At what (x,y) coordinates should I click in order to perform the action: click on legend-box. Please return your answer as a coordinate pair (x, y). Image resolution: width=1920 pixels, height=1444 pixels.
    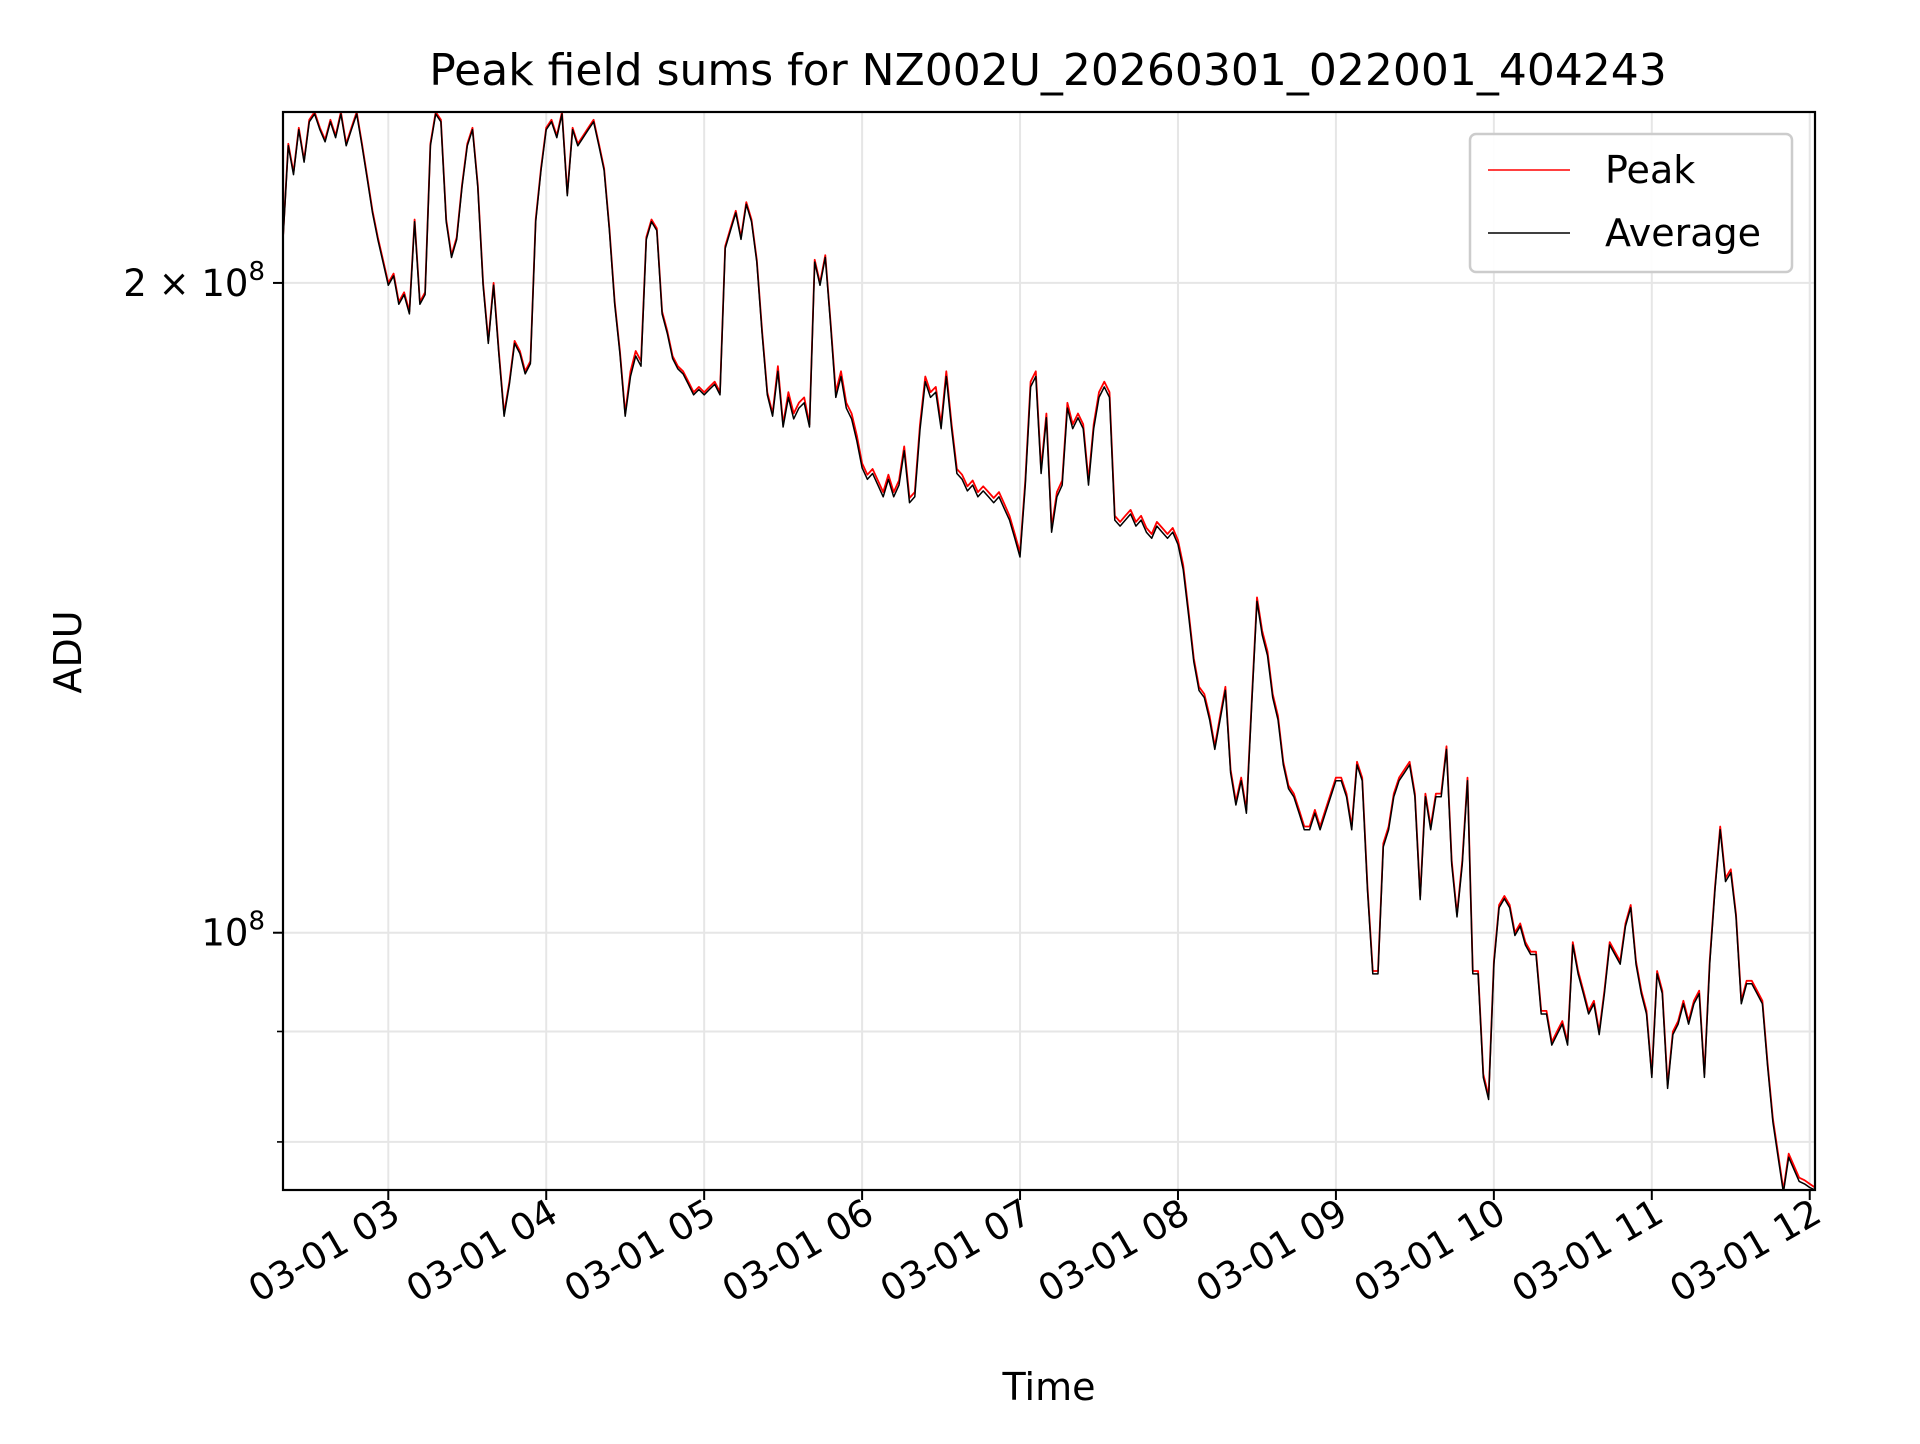
    Looking at the image, I should click on (1631, 203).